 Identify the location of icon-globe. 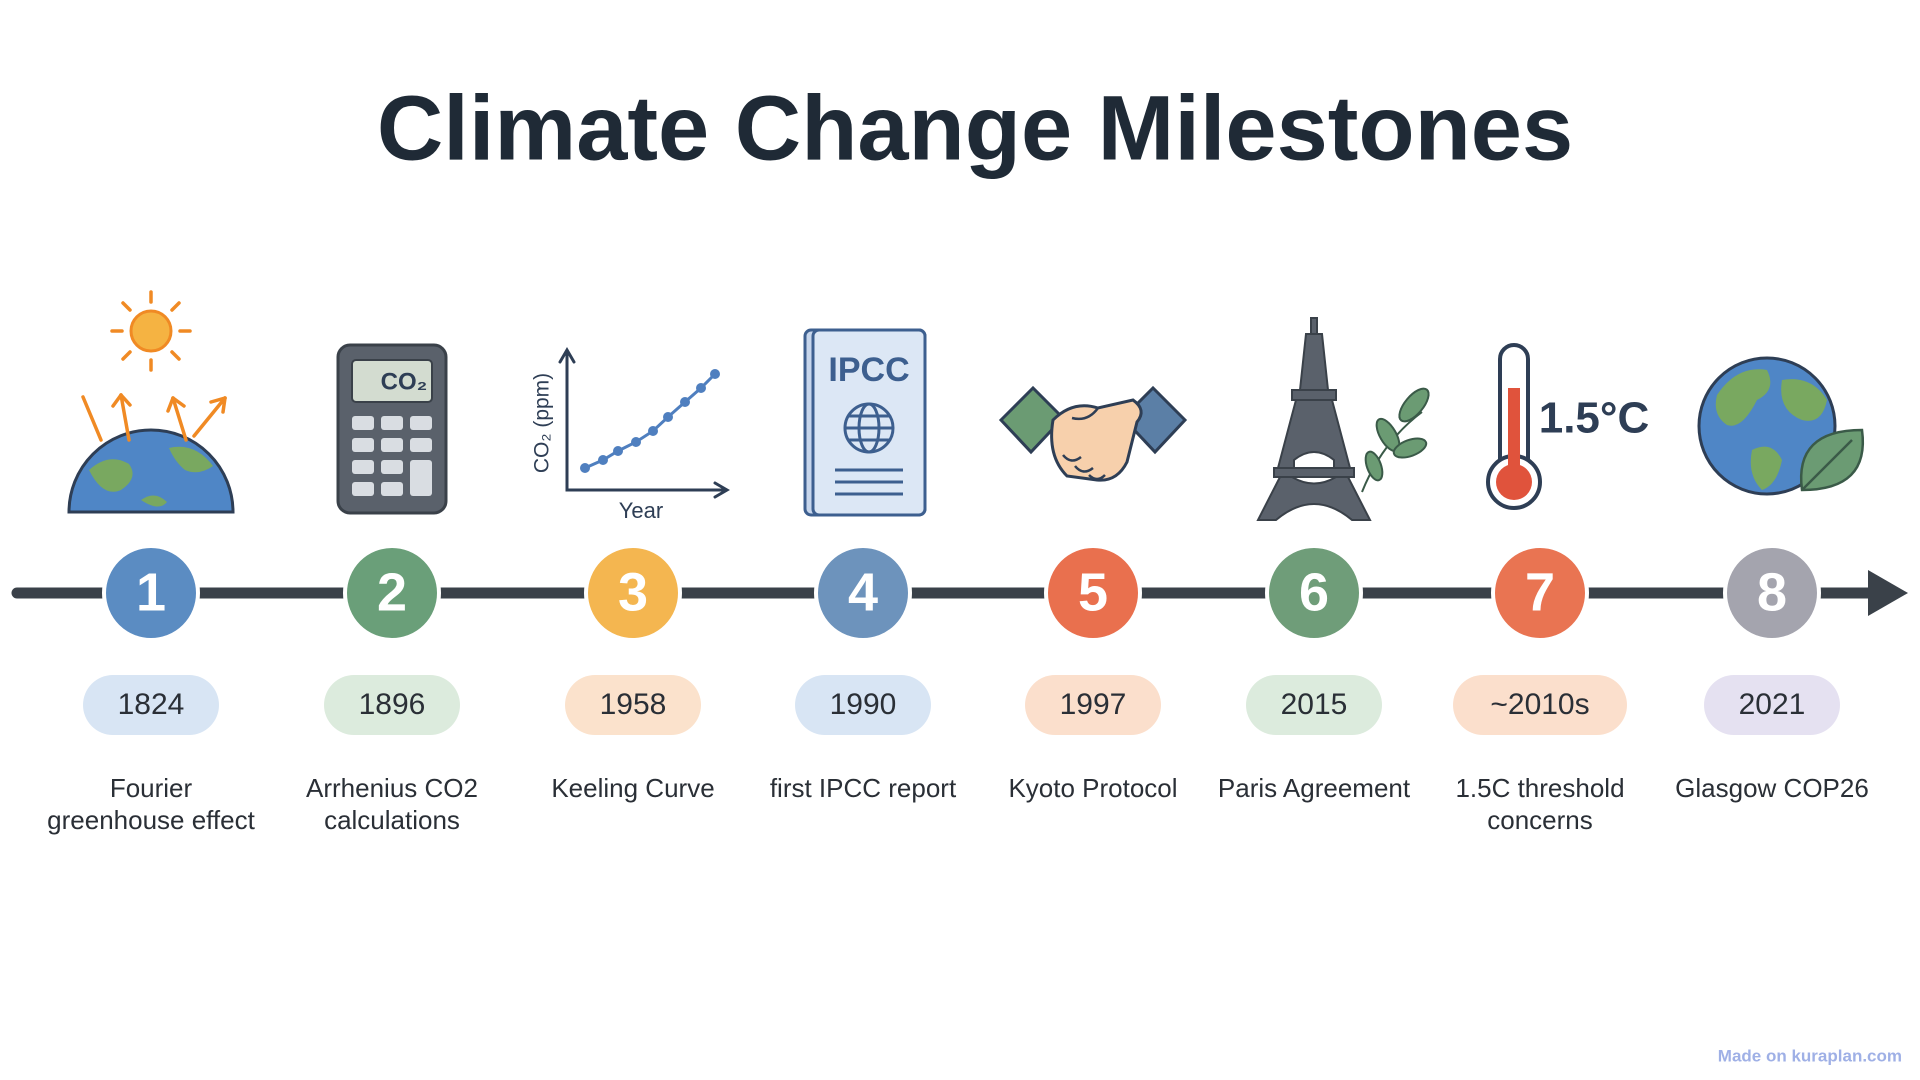
(1781, 426).